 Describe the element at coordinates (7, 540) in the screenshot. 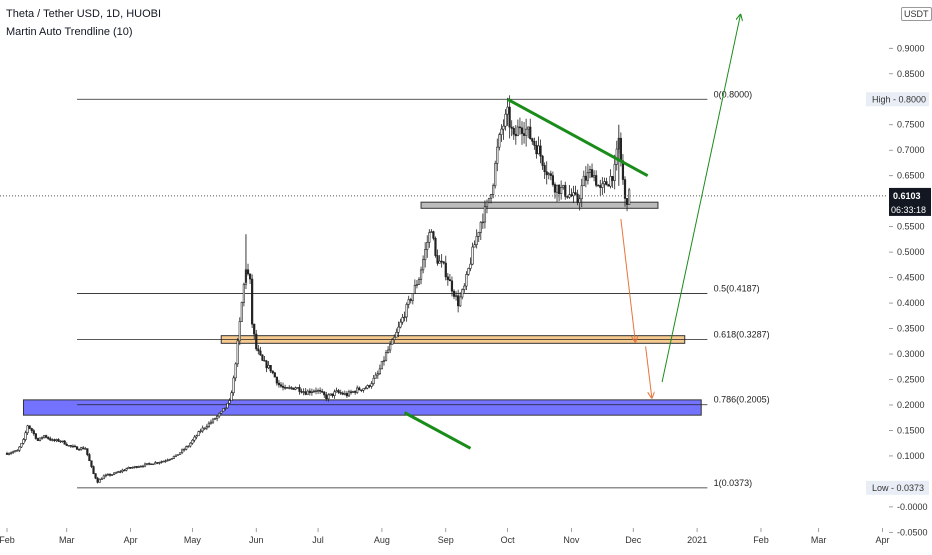

I see `time-tick-label-0: Feb` at that location.